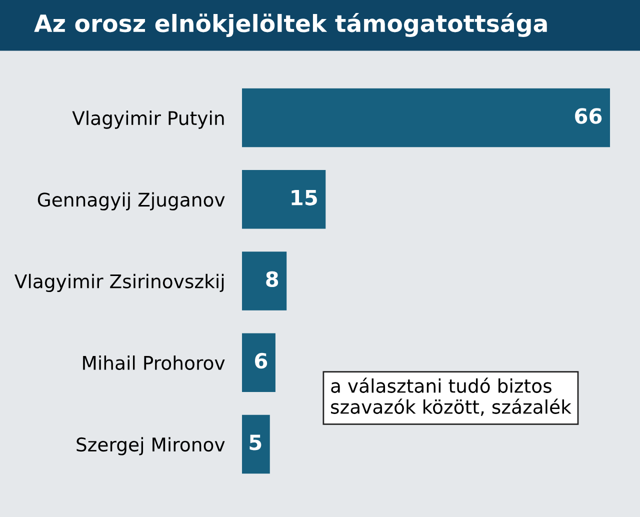  I want to click on data-label: 15, so click(304, 198).